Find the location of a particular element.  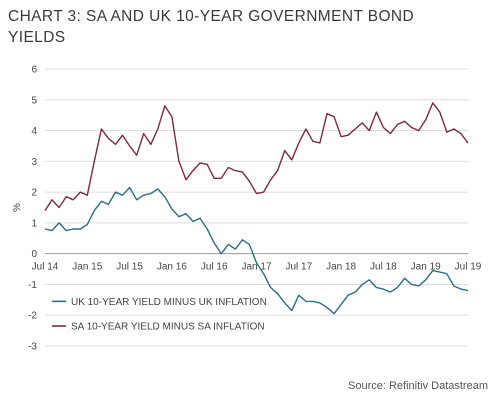

y-tick-label: 2 is located at coordinates (34, 193).